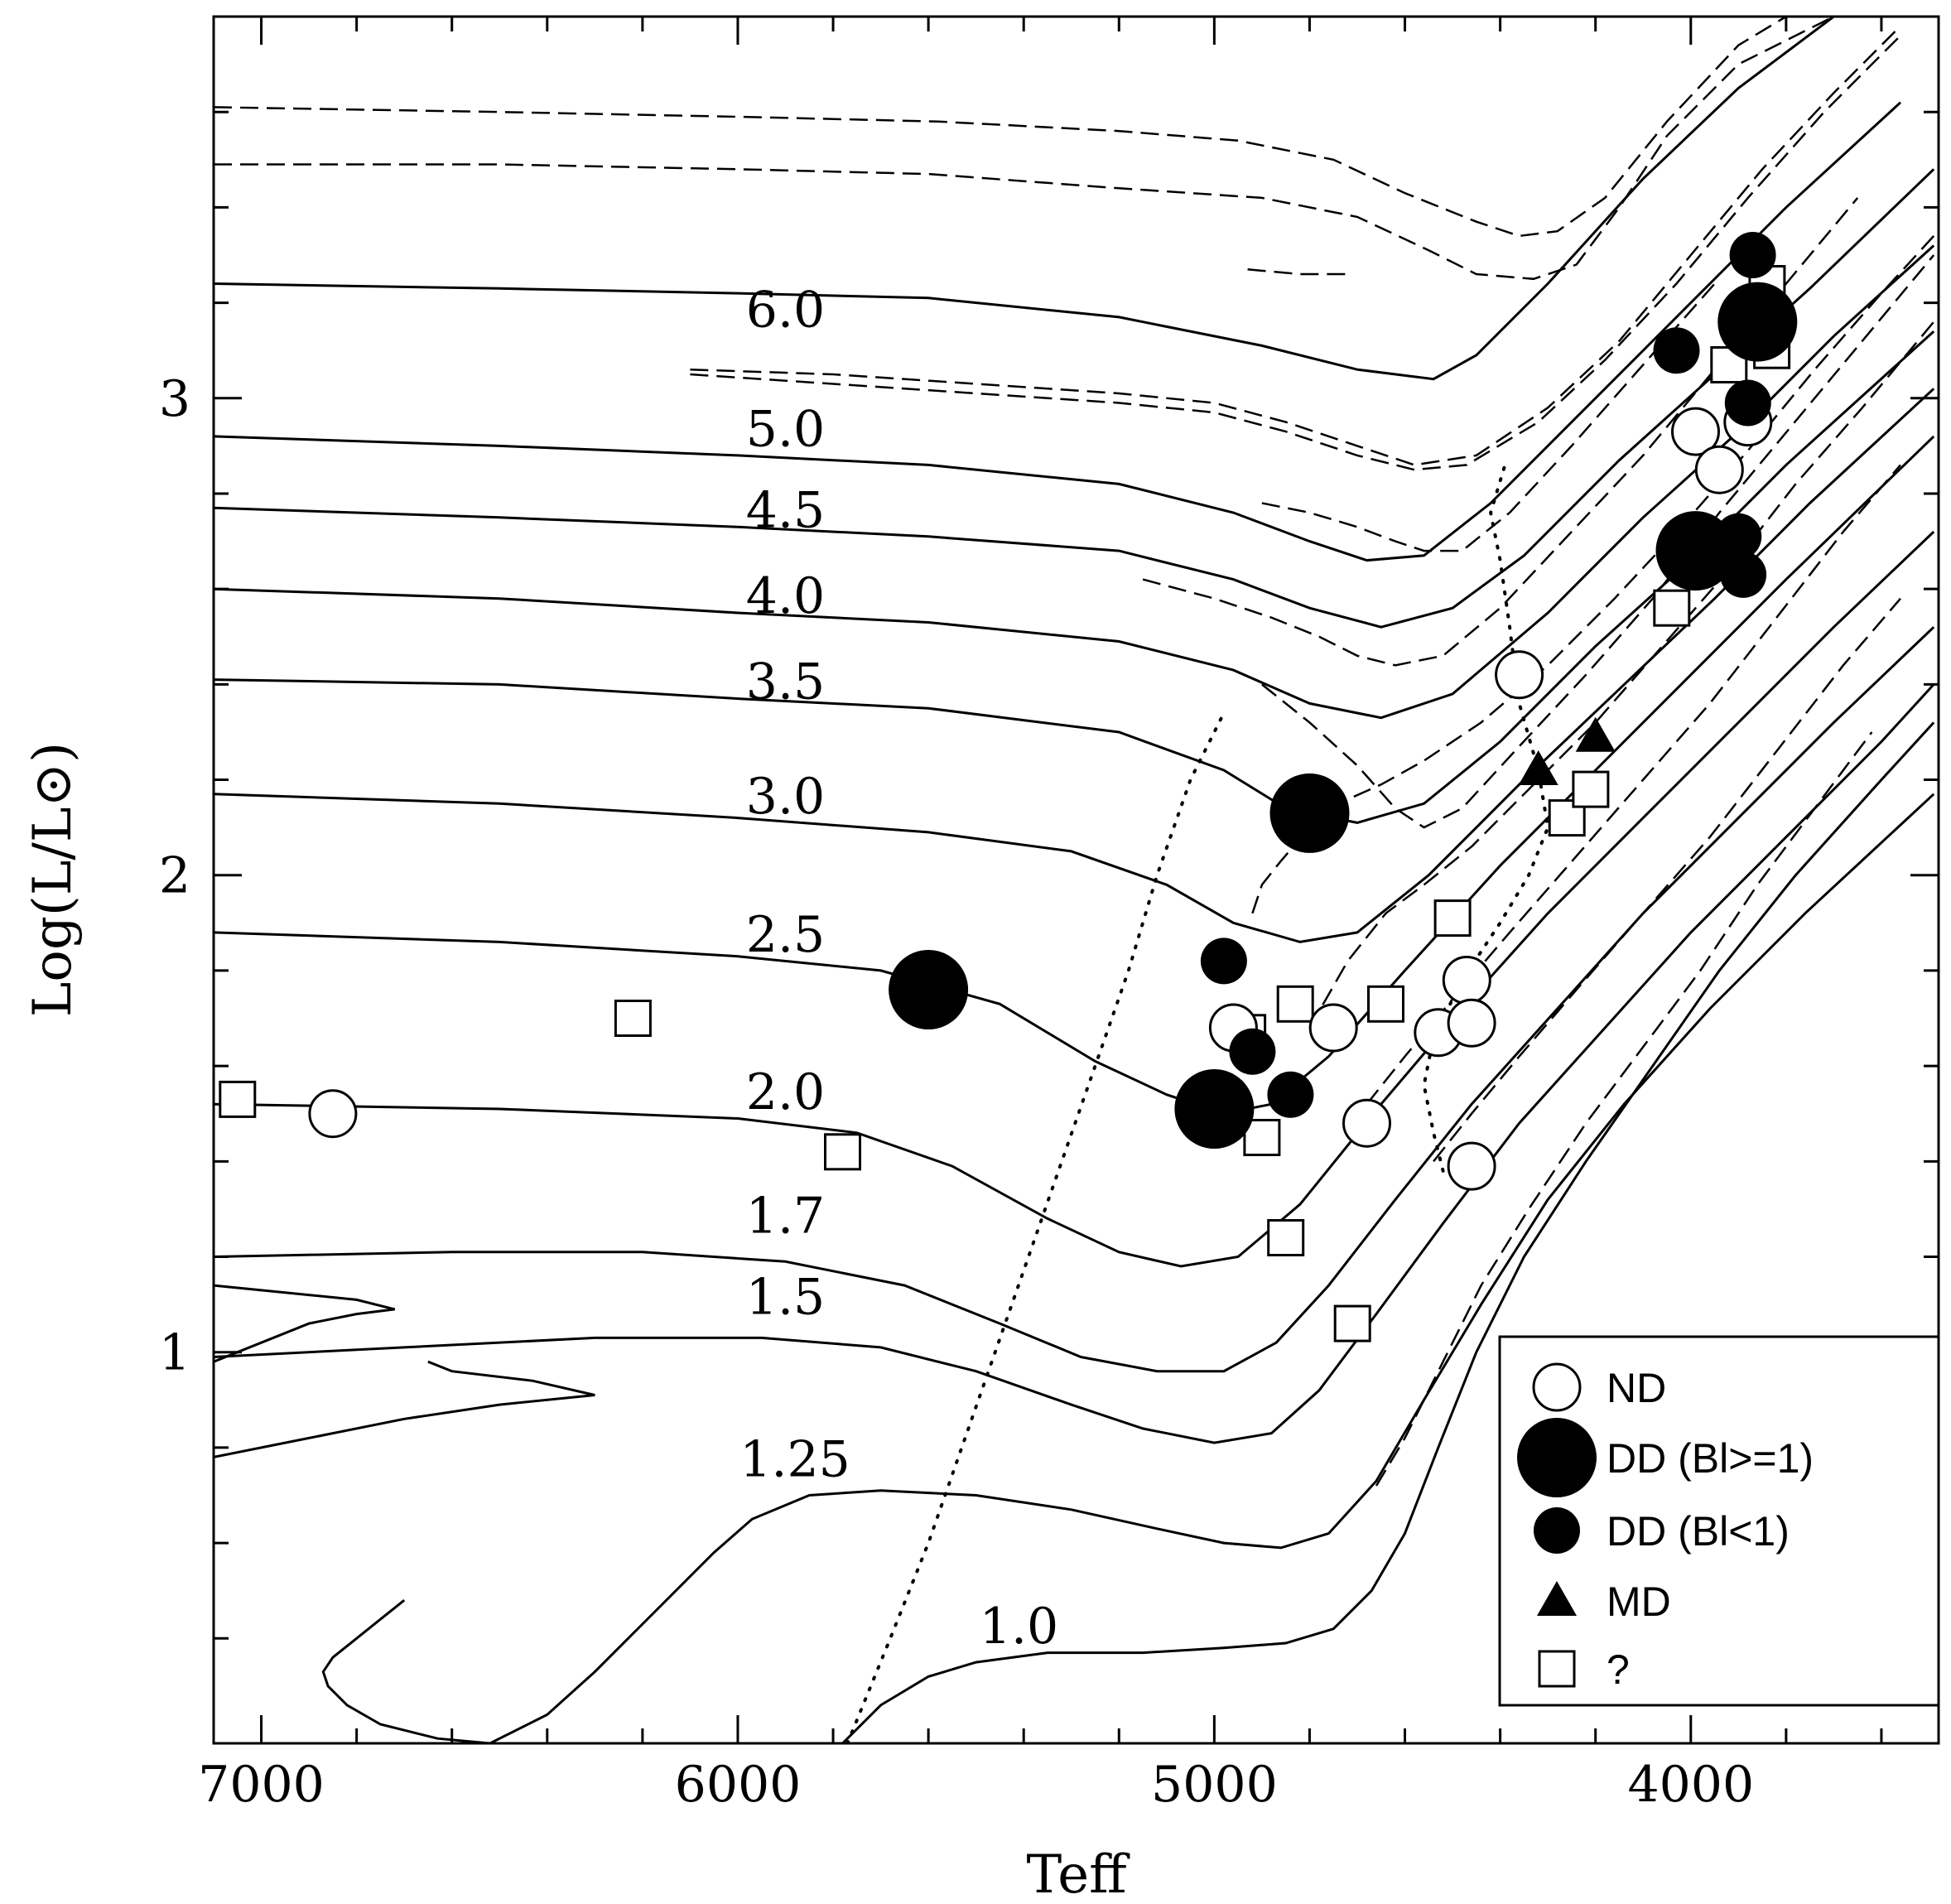 The width and height of the screenshot is (1951, 1904). I want to click on ms-mid-segment, so click(404, 1409).